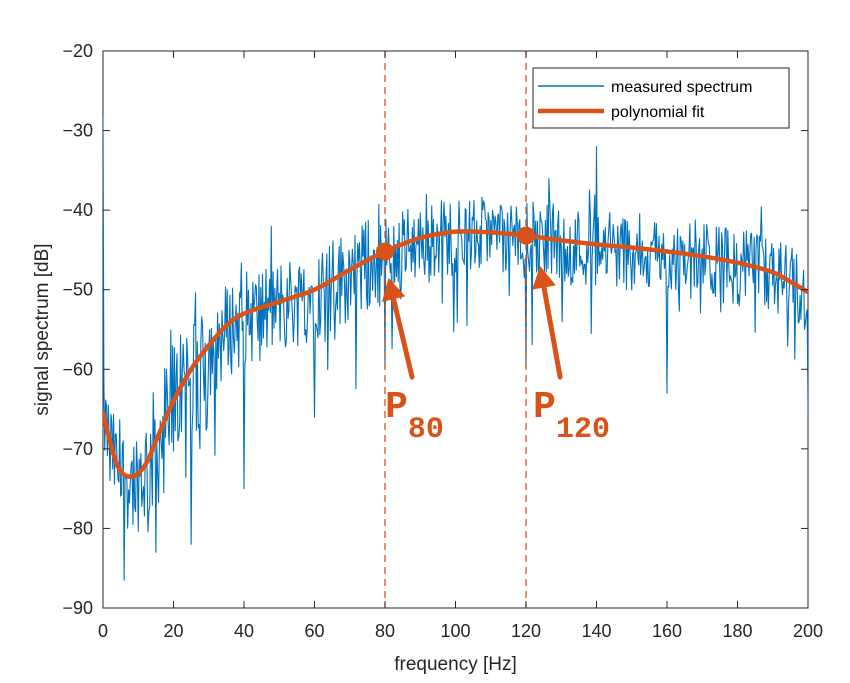 The height and width of the screenshot is (683, 850). Describe the element at coordinates (103, 631) in the screenshot. I see `x-tick-label: 0` at that location.